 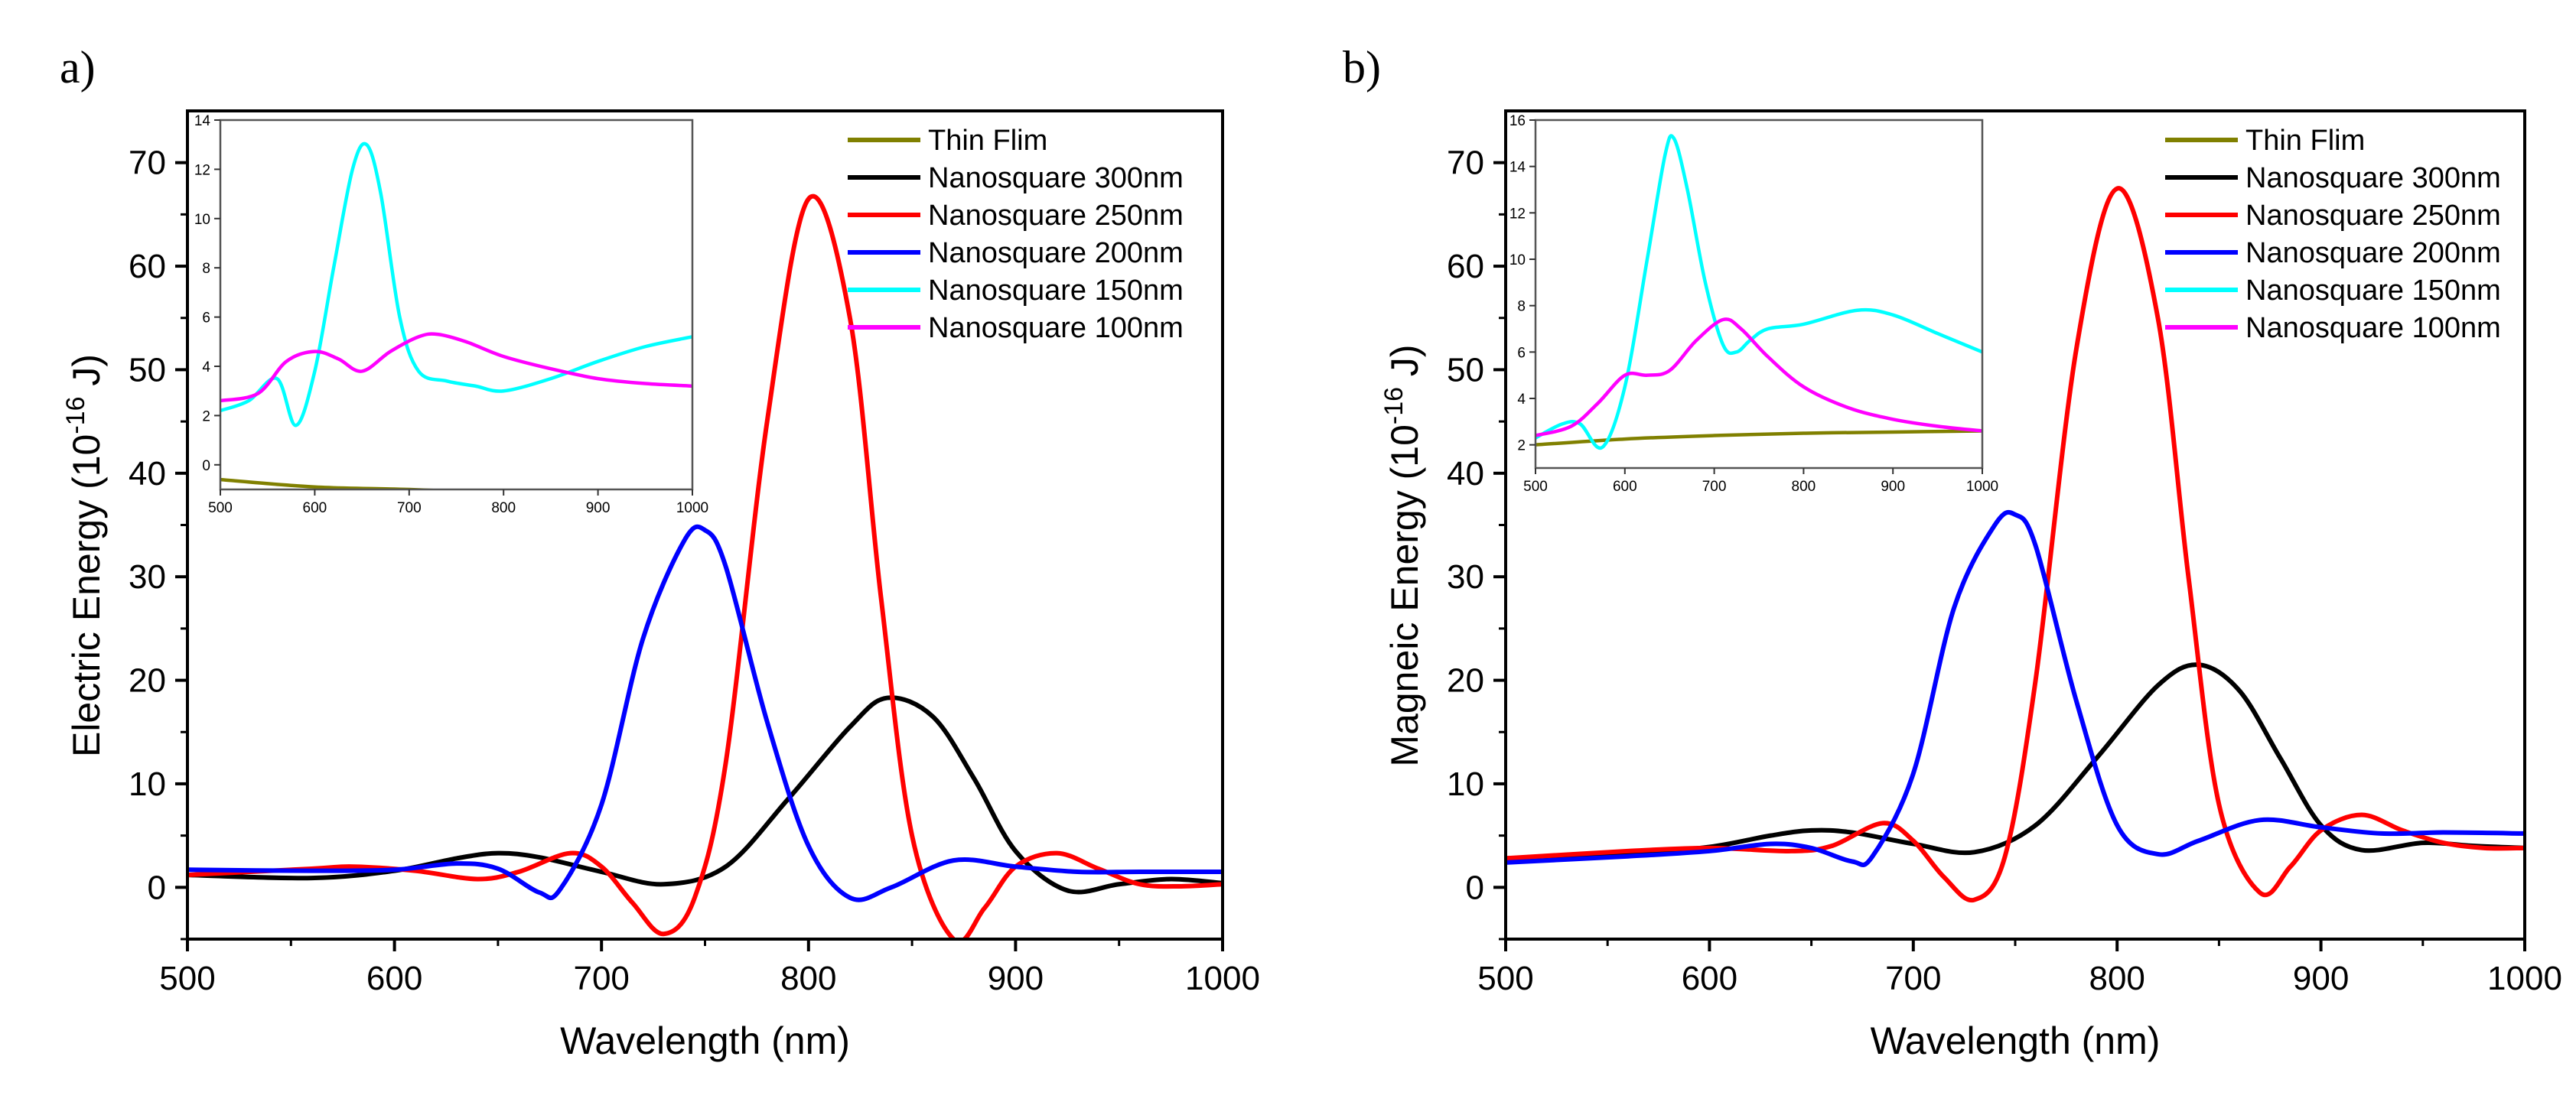 What do you see at coordinates (2373, 216) in the screenshot?
I see `legend-entry: Nanosquare 250nm` at bounding box center [2373, 216].